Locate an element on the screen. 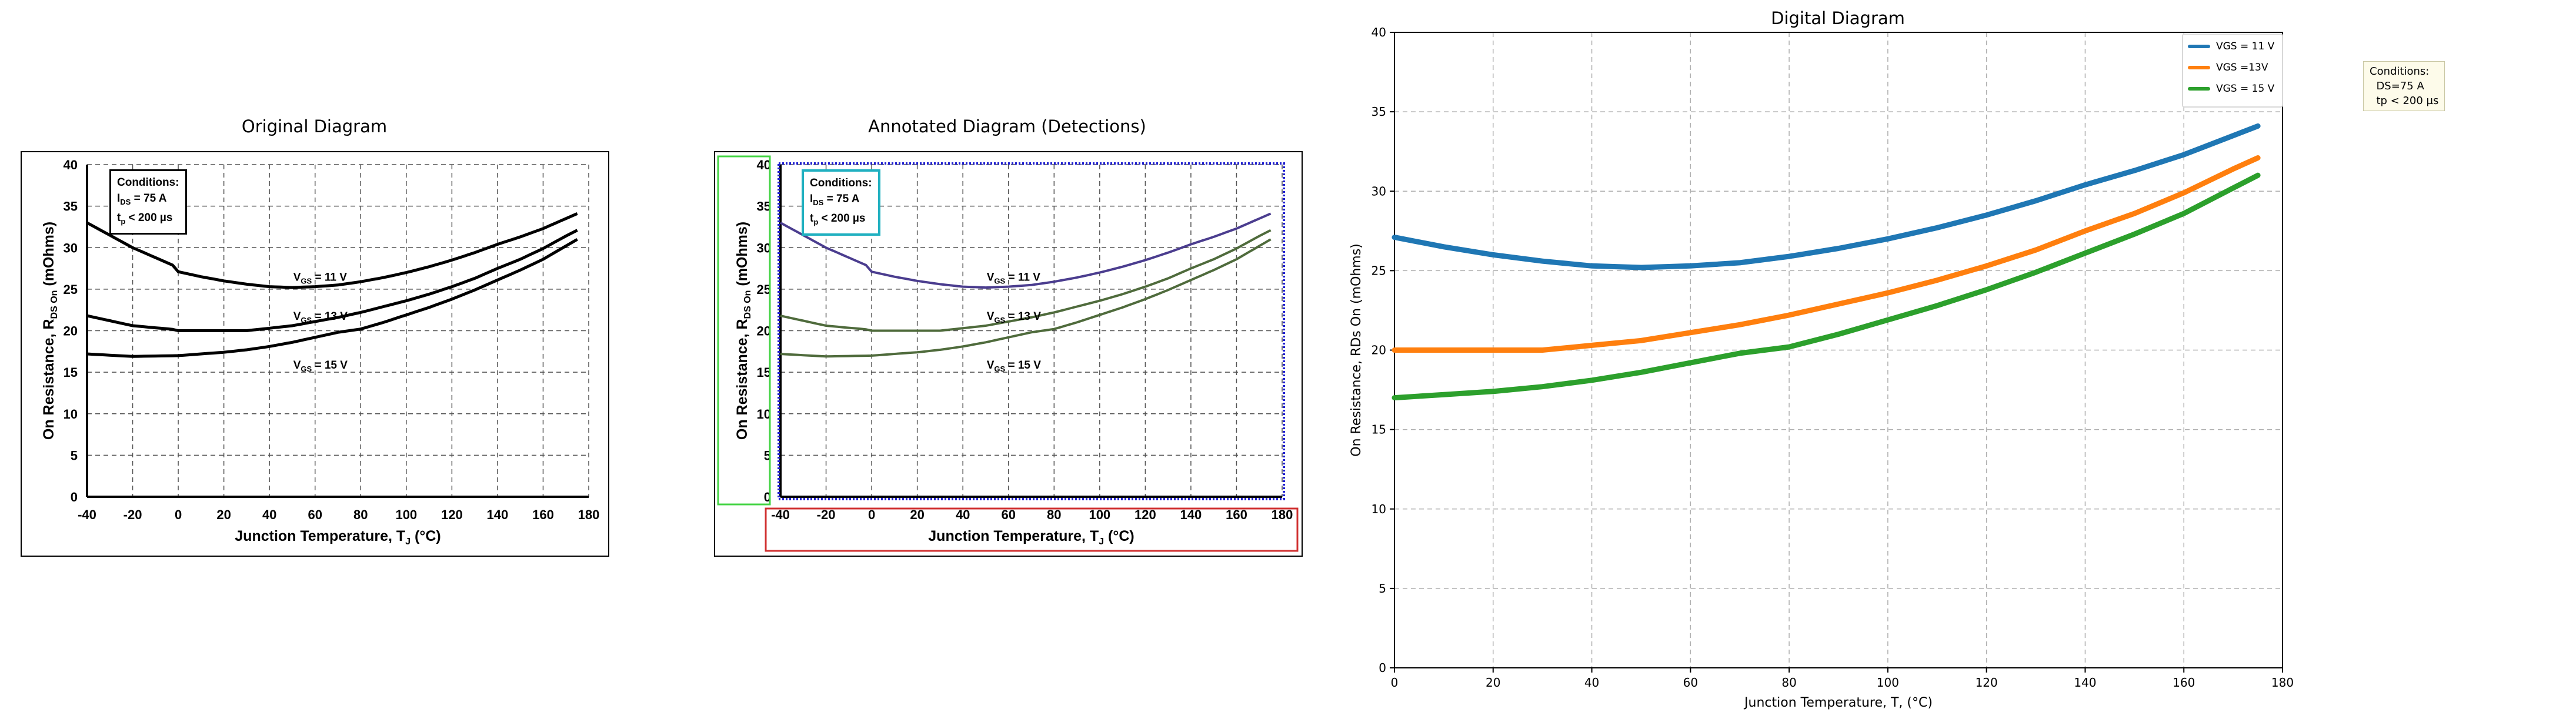  original-y-tick-label: 5 is located at coordinates (74, 455).